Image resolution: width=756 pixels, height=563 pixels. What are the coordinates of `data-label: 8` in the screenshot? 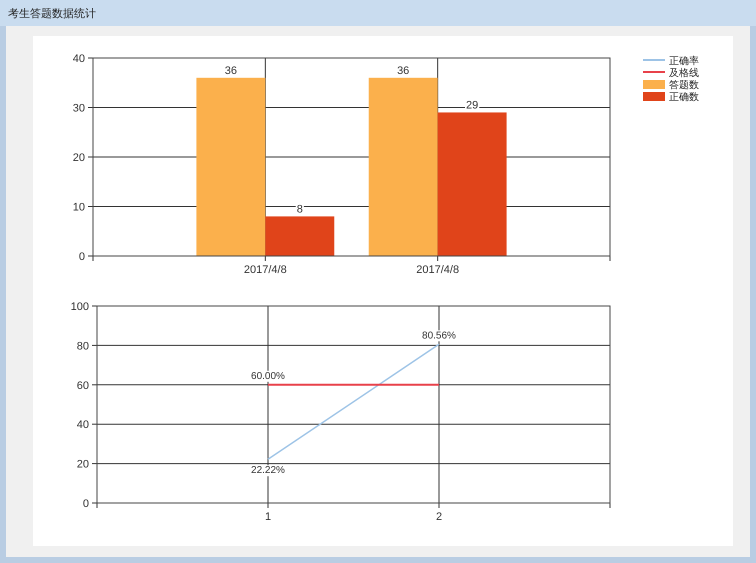 It's located at (299, 209).